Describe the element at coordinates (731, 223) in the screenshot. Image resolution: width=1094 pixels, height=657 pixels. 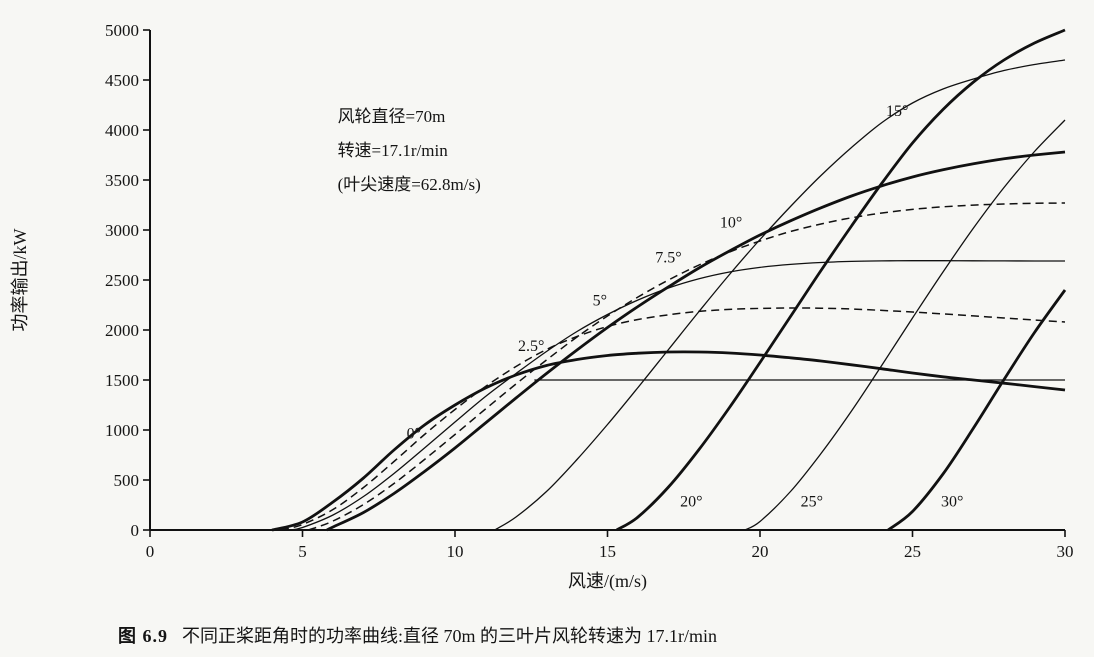
I see `curve-label-10deg: 10°` at that location.